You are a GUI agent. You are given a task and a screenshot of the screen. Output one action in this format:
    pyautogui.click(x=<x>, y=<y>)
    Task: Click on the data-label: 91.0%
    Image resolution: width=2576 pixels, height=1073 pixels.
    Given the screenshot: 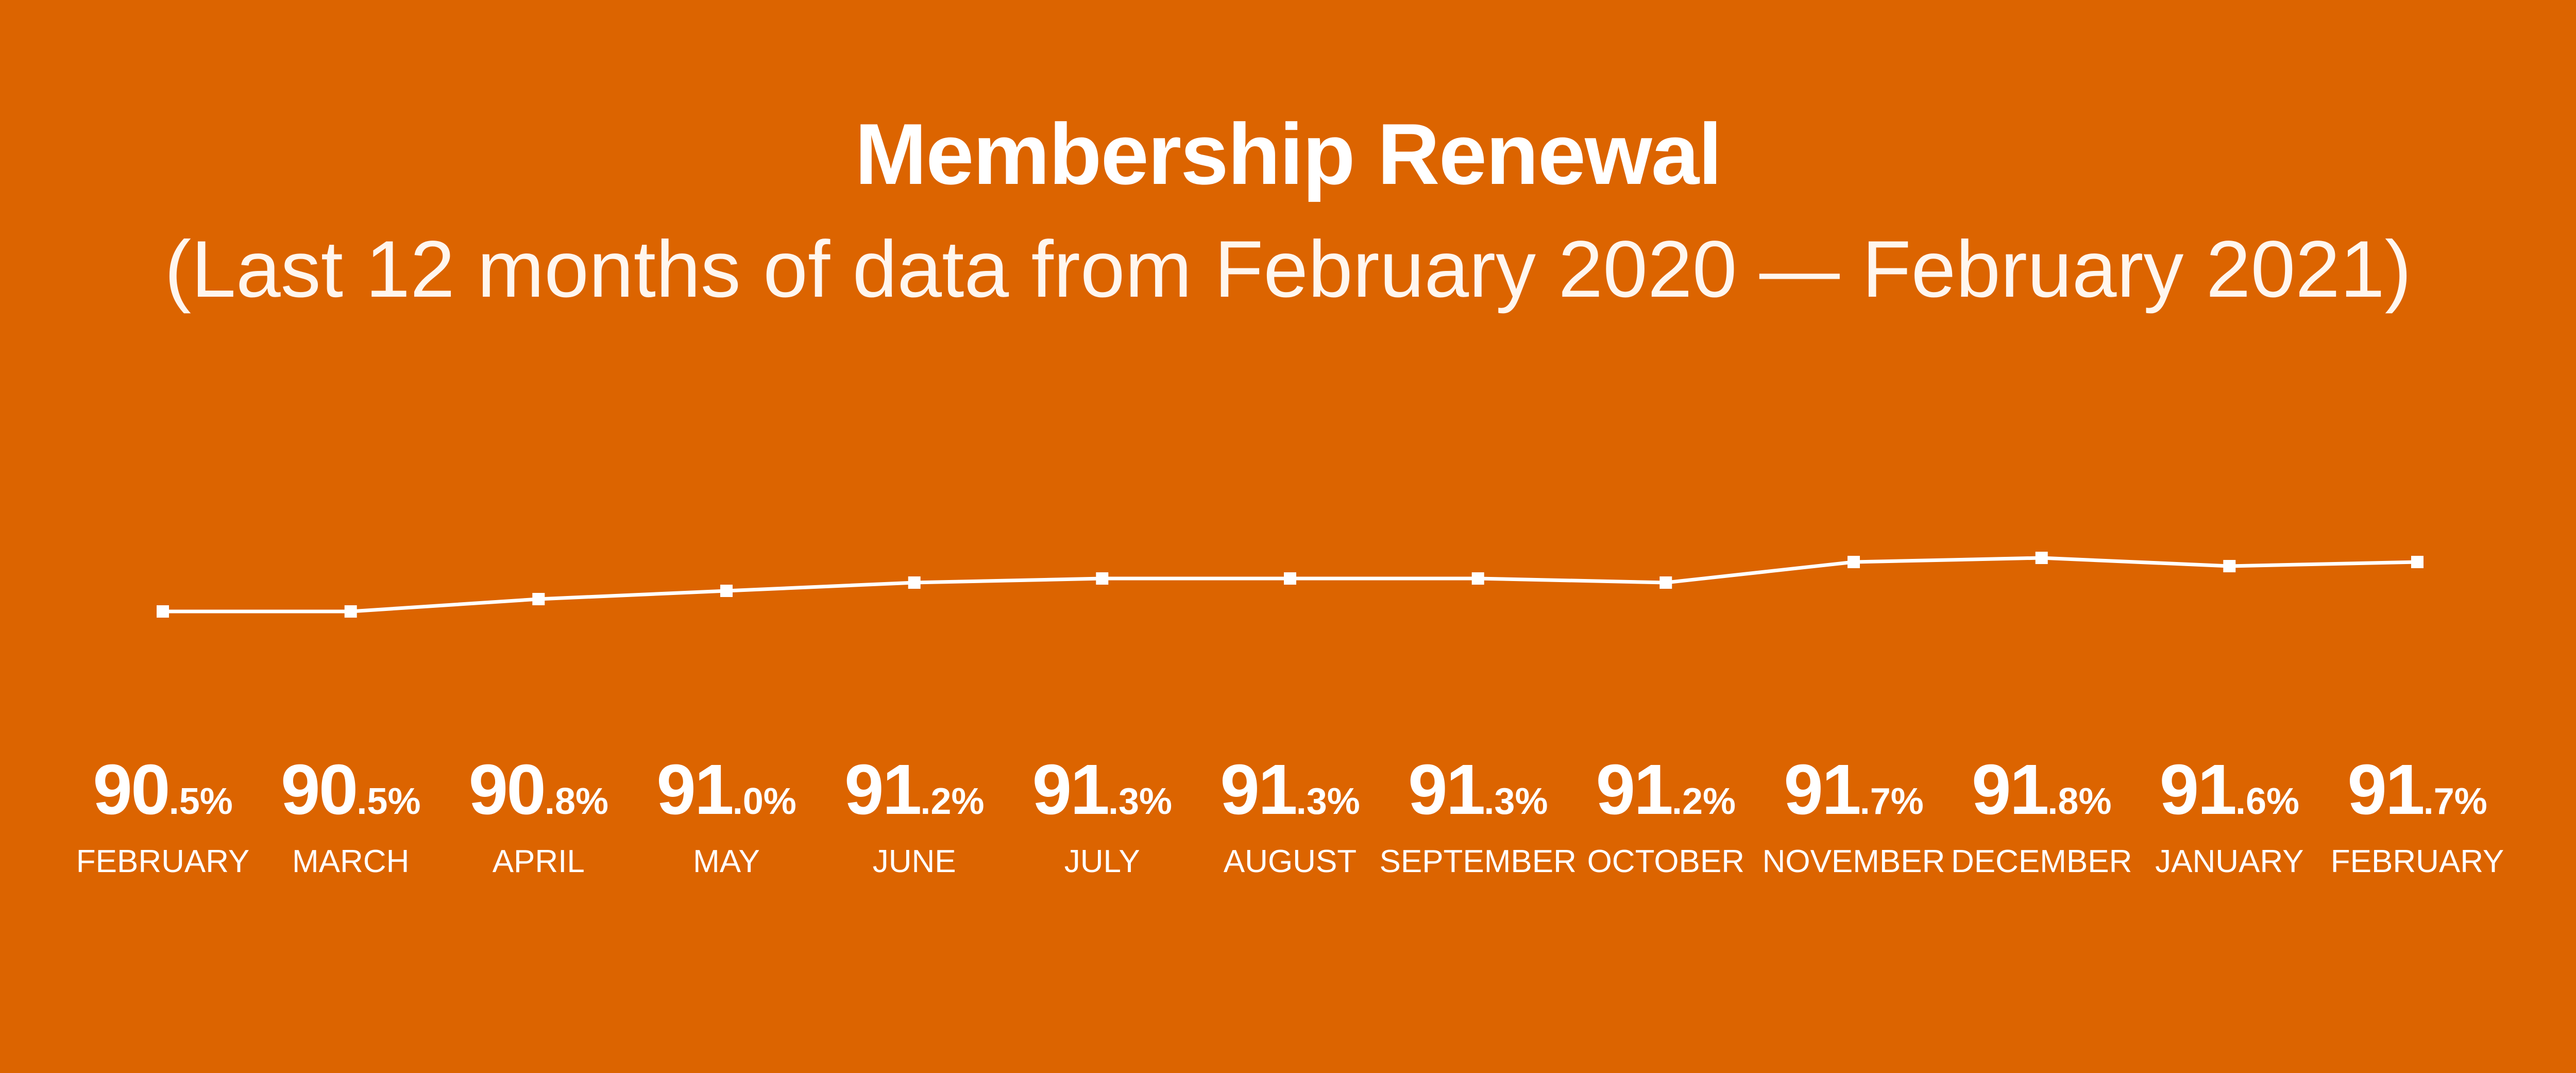 What is the action you would take?
    pyautogui.click(x=726, y=789)
    